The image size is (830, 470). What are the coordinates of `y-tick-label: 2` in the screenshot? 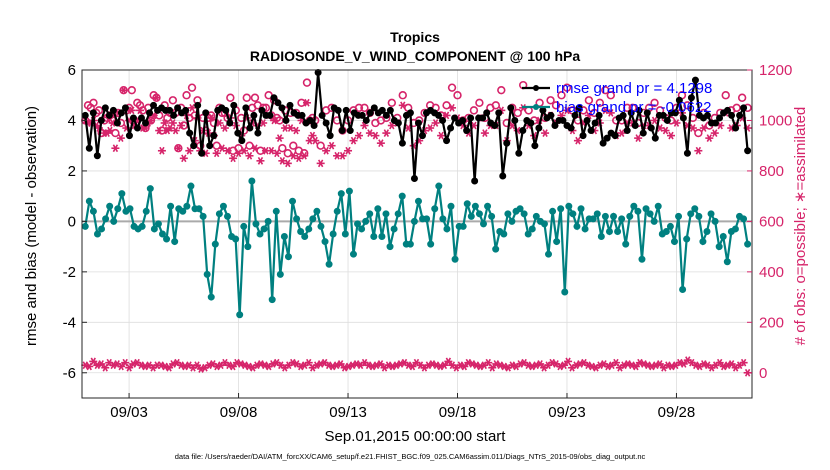 It's located at (72, 171).